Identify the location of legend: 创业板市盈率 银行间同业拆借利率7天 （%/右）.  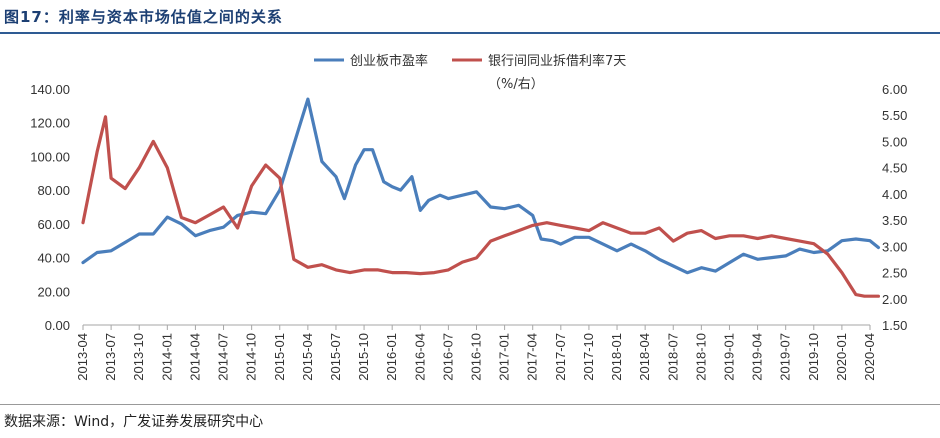
(470, 72).